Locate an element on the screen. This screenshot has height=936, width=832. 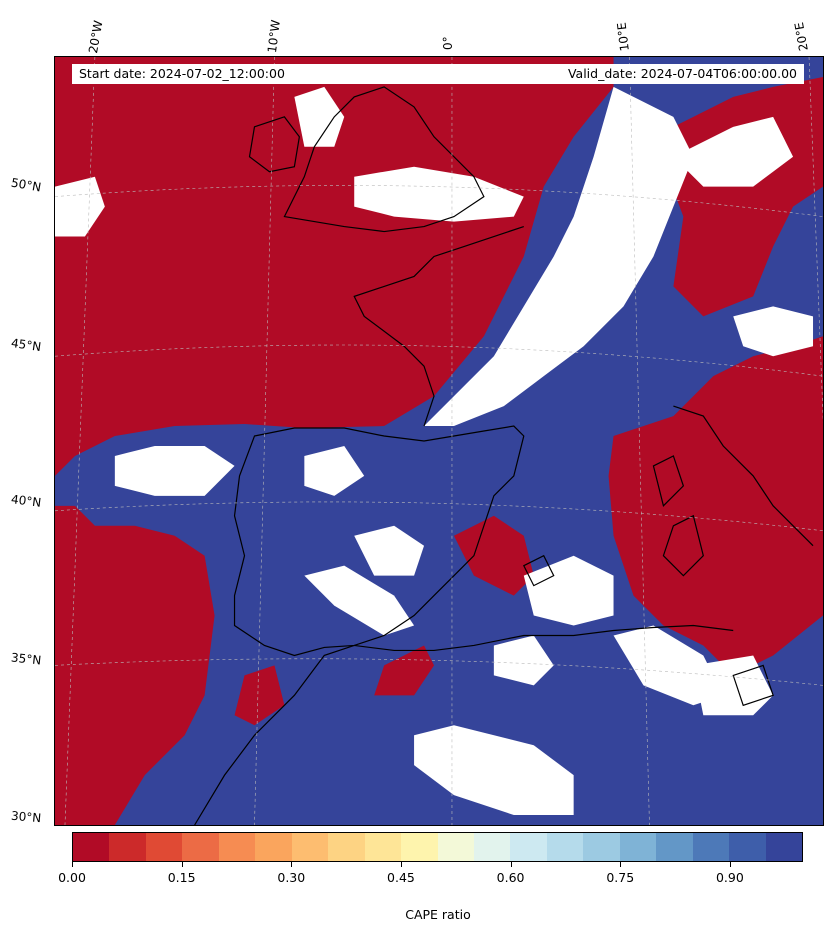
lon-label-10w: 10°W is located at coordinates (274, 36).